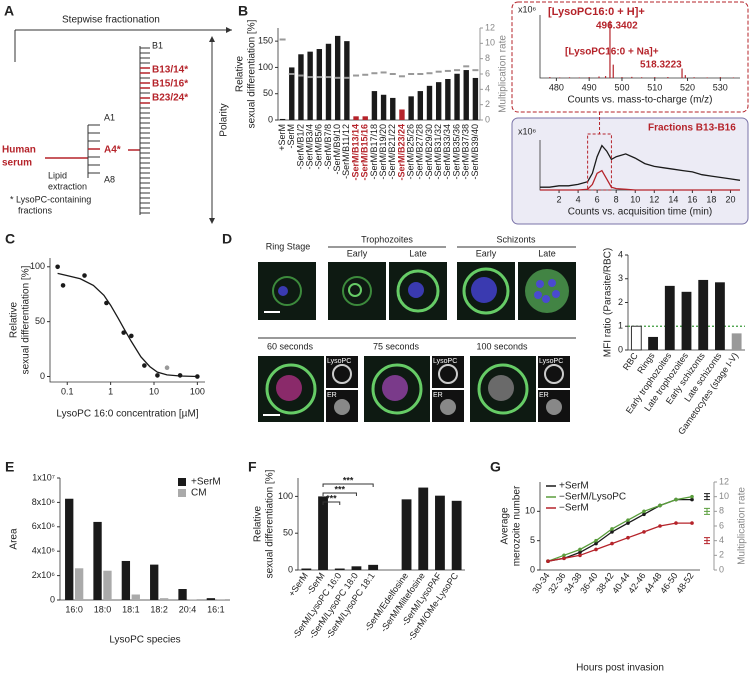 The height and width of the screenshot is (679, 750). What do you see at coordinates (612, 52) in the screenshot?
I see `annotation: [LysoPC16:0 + Na]+` at bounding box center [612, 52].